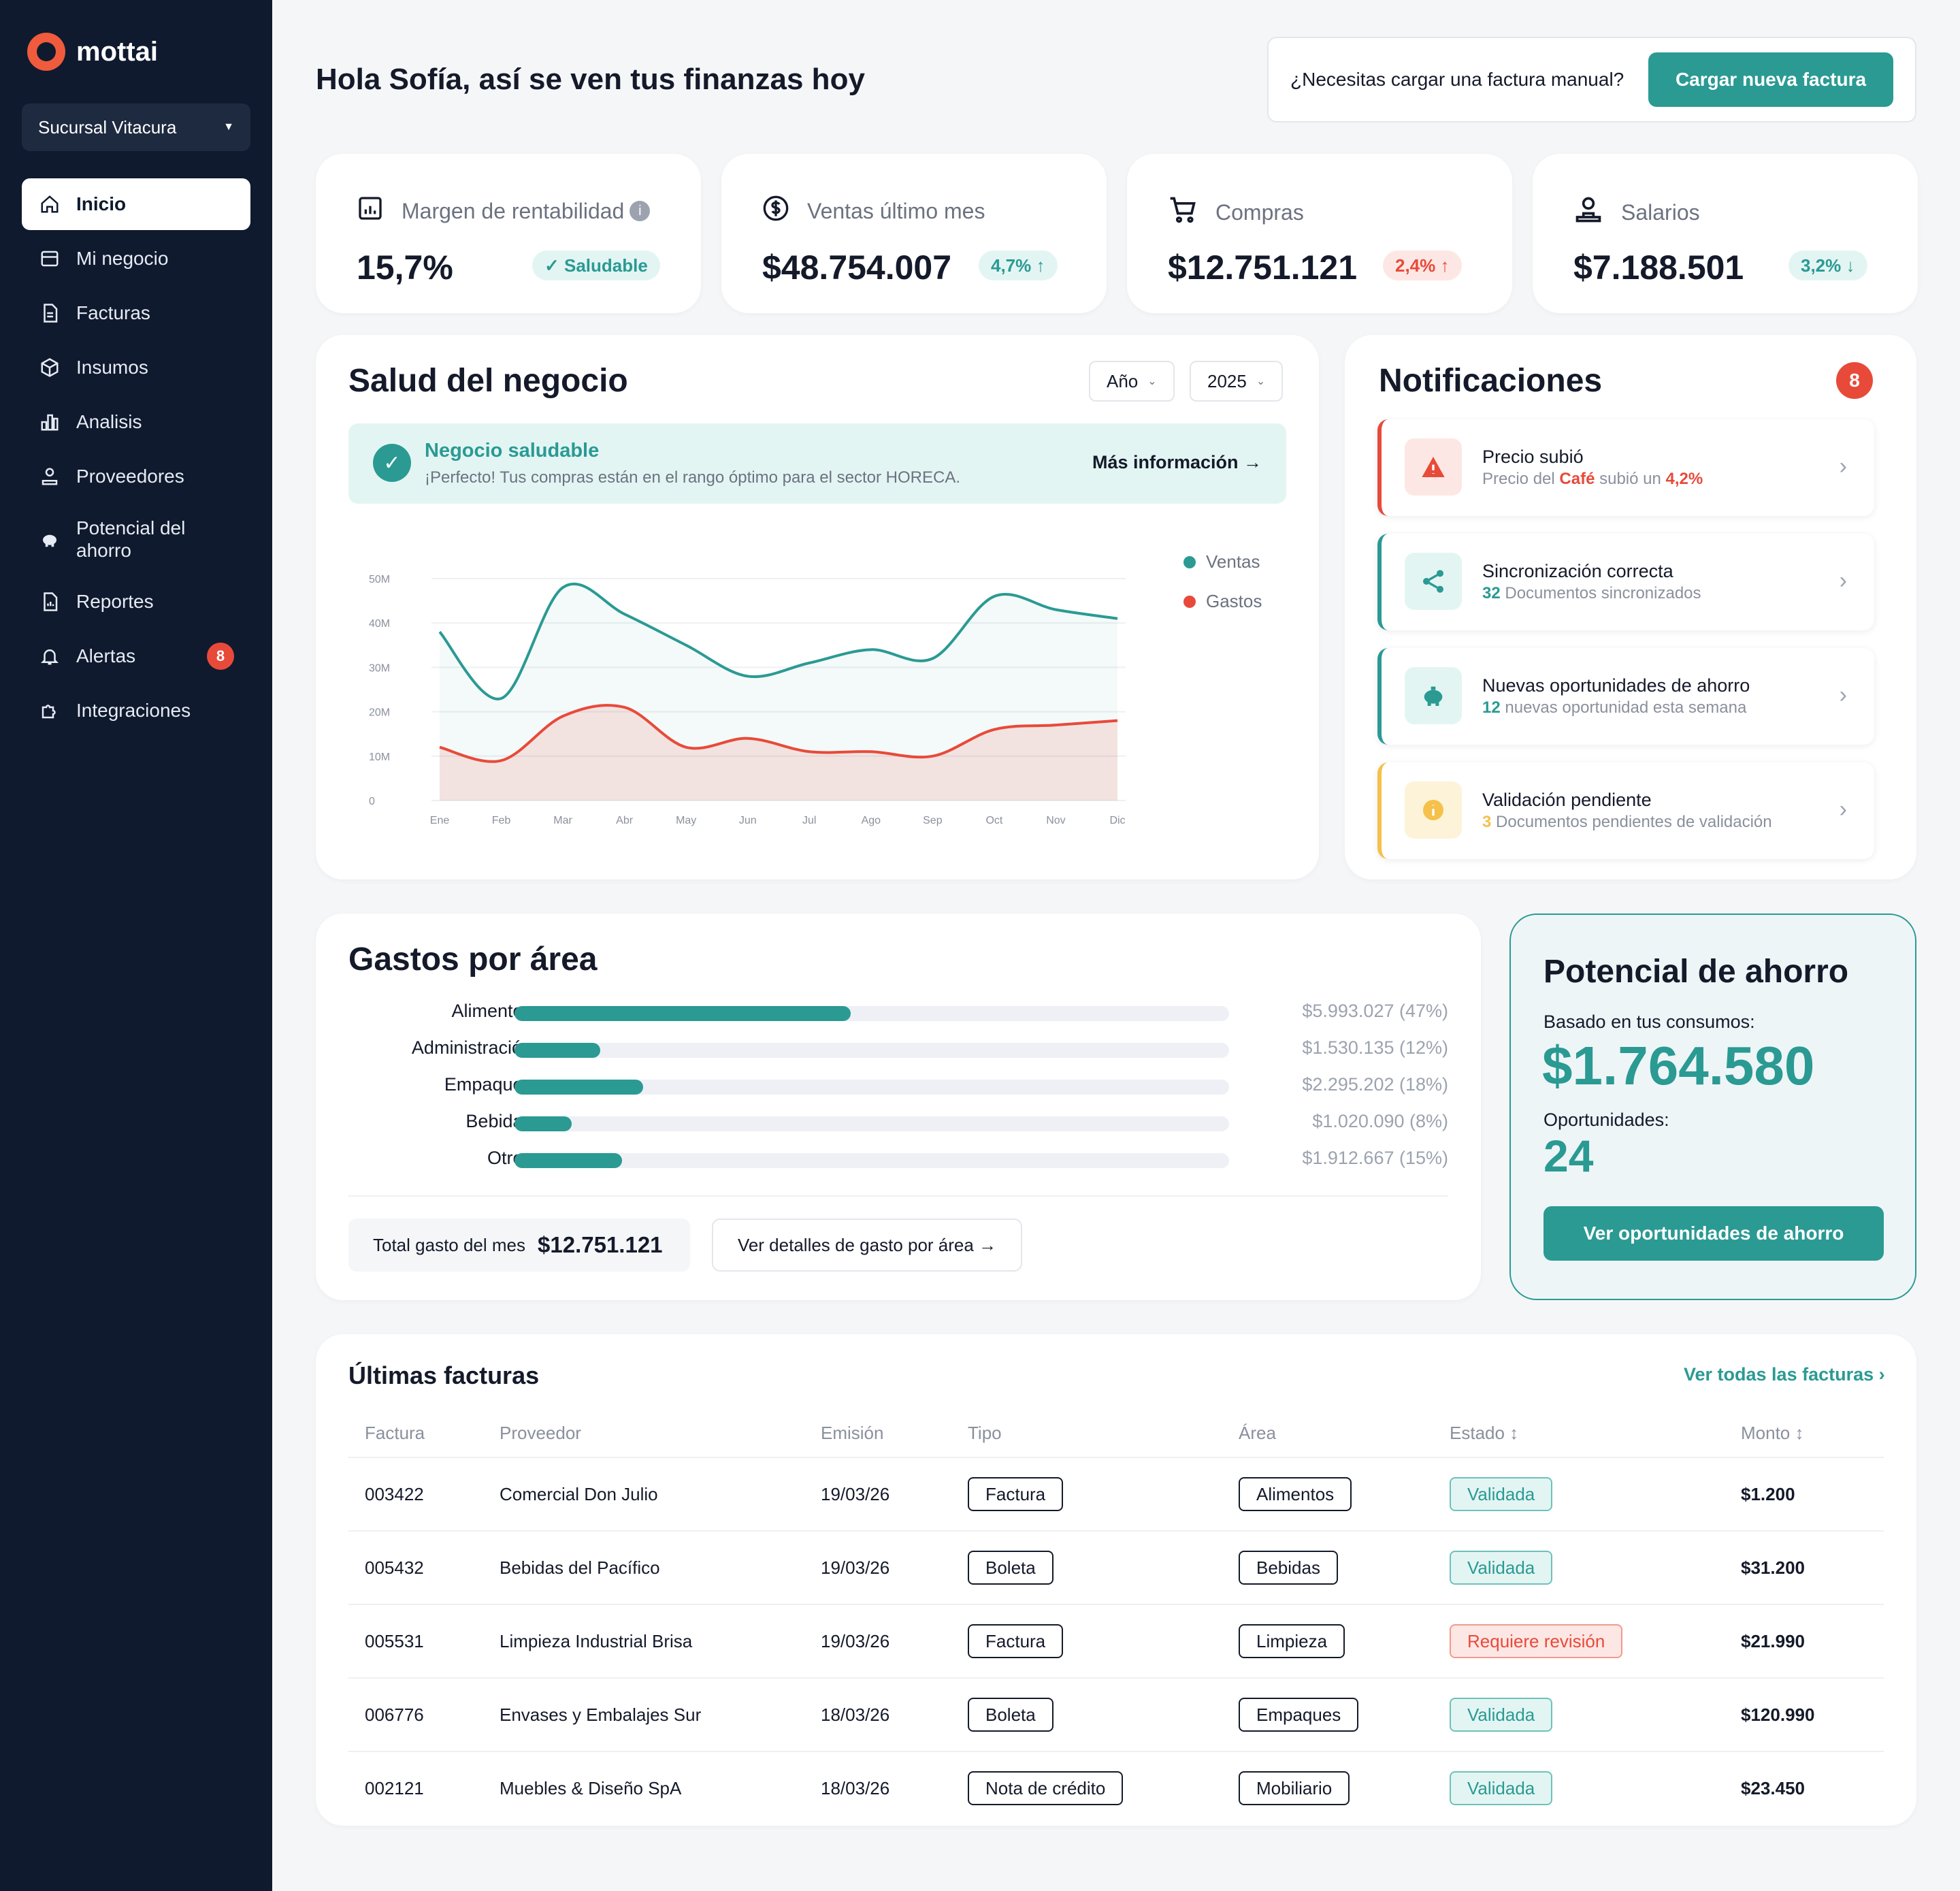 The image size is (1960, 1891). Describe the element at coordinates (50, 539) in the screenshot. I see `piggy-bank-icon` at that location.